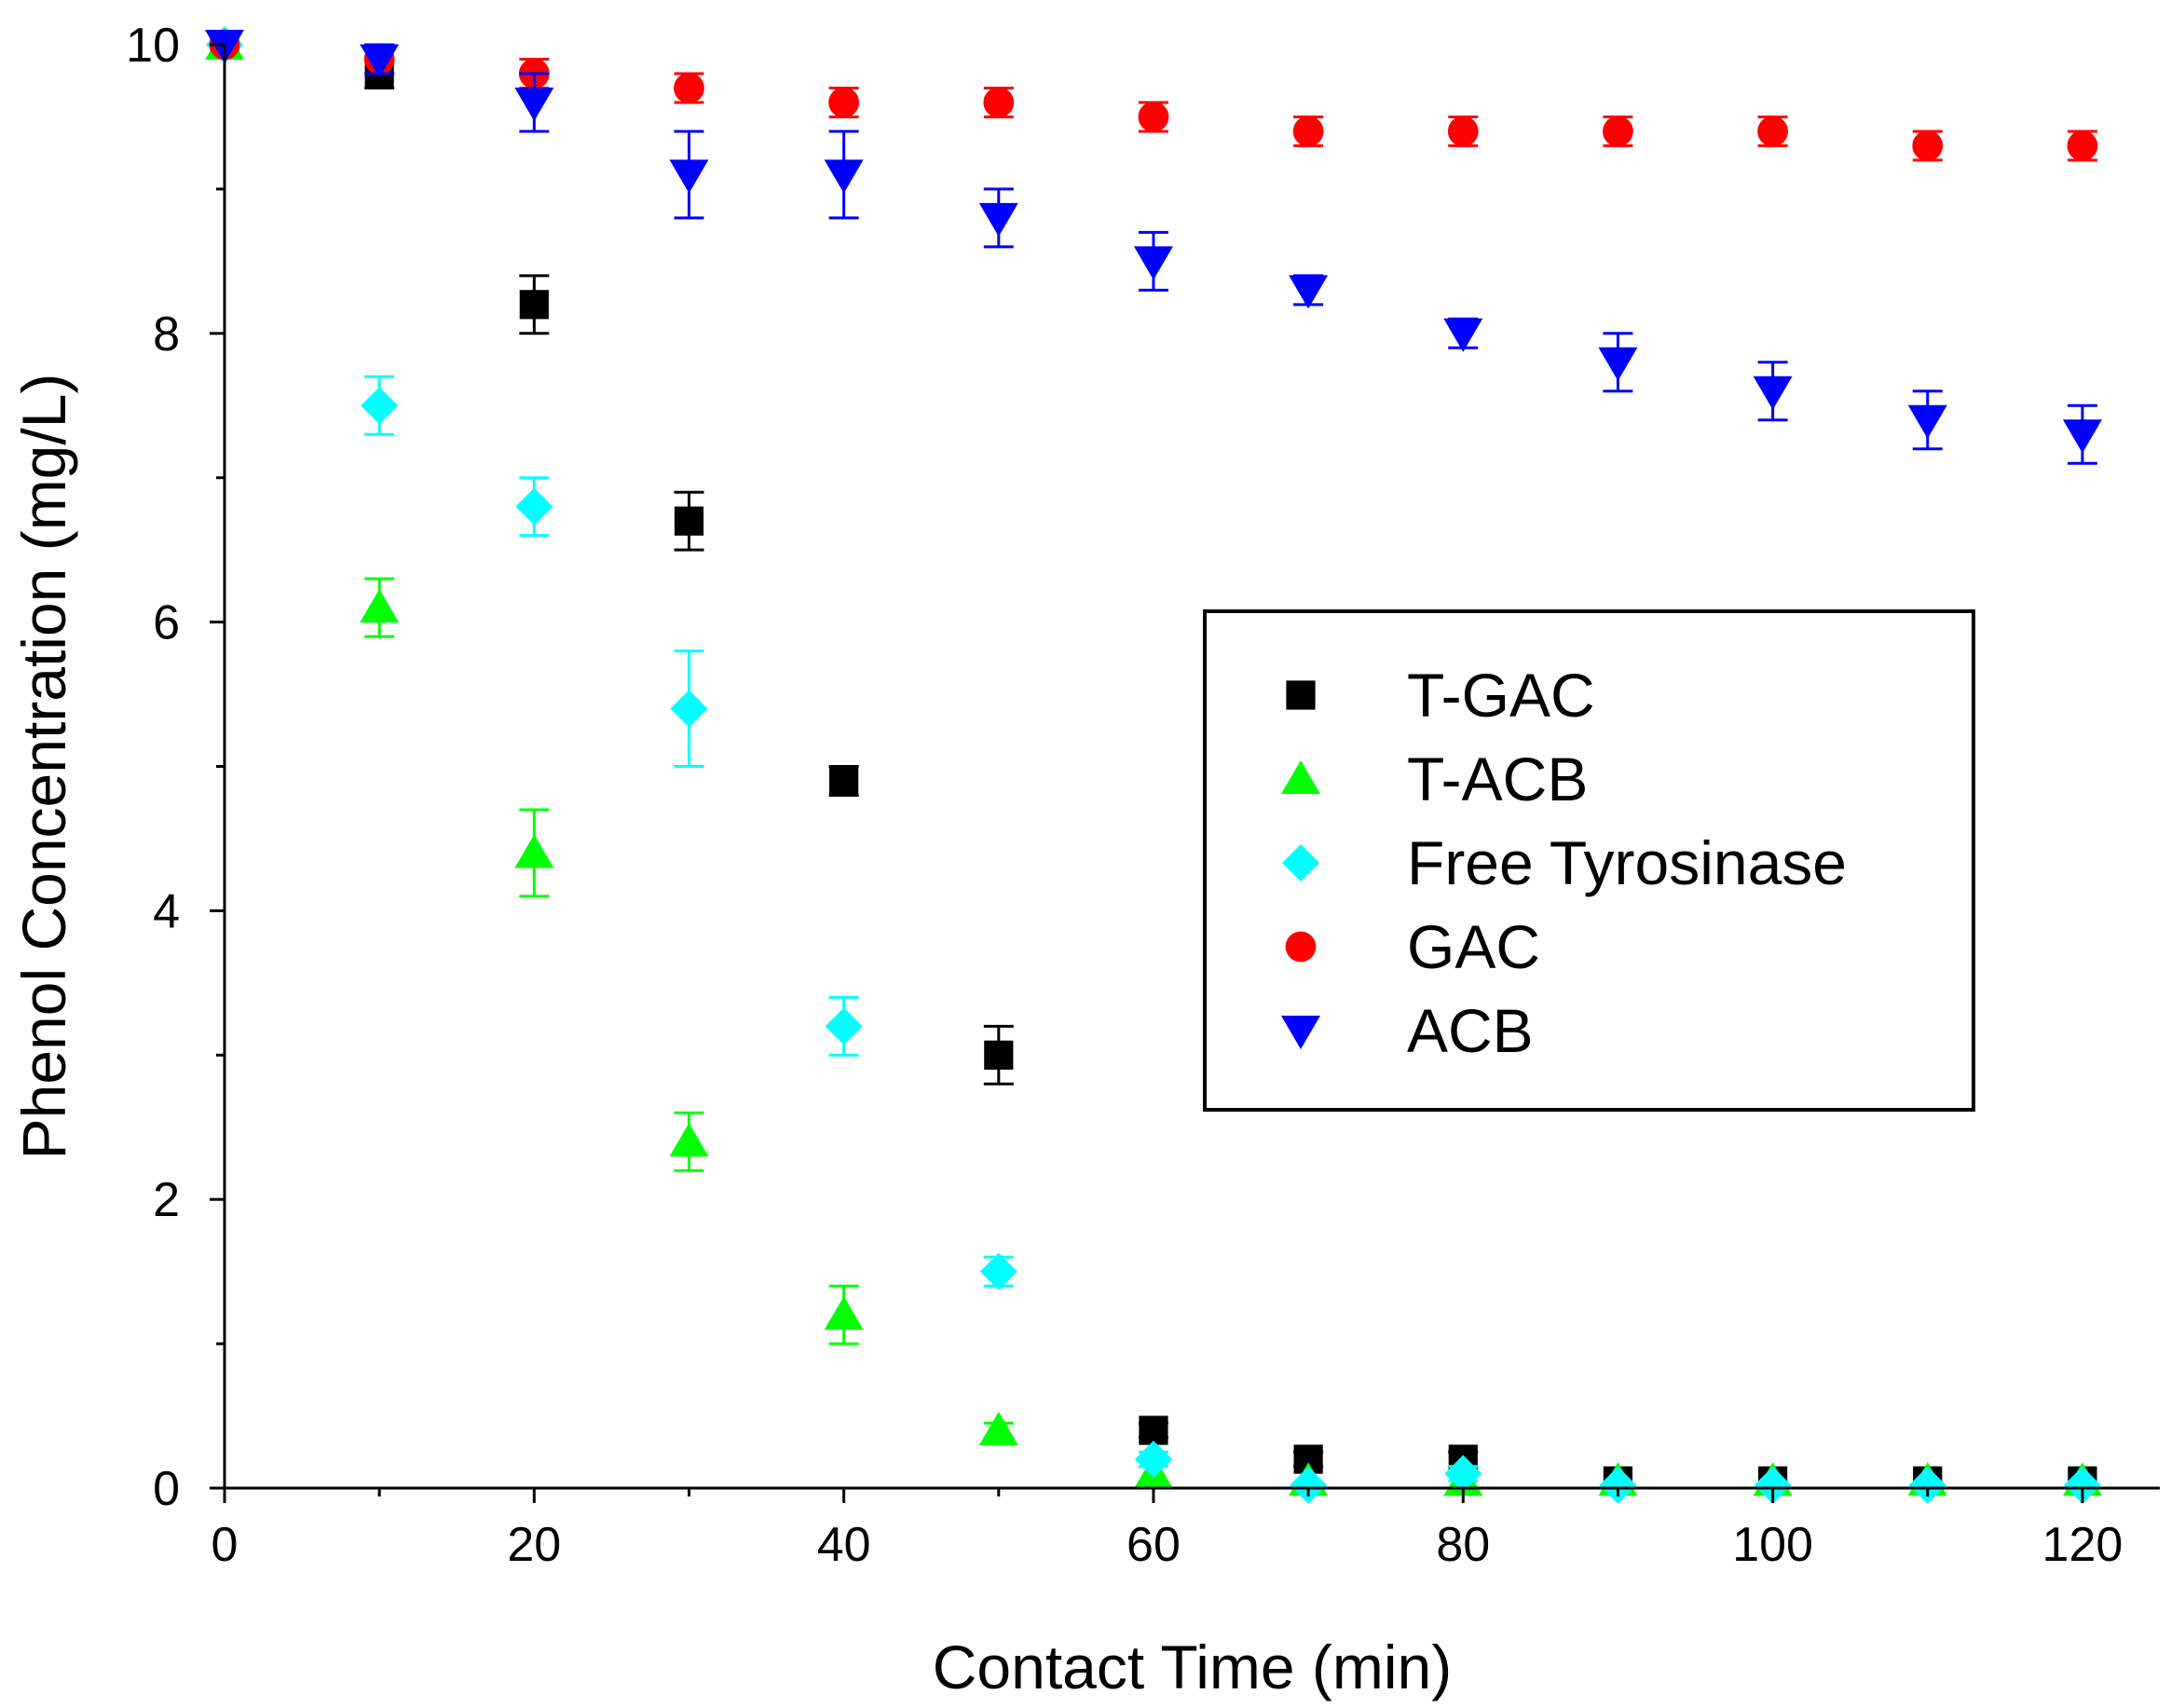  Describe the element at coordinates (1153, 1545) in the screenshot. I see `x-tick-label: 60` at that location.